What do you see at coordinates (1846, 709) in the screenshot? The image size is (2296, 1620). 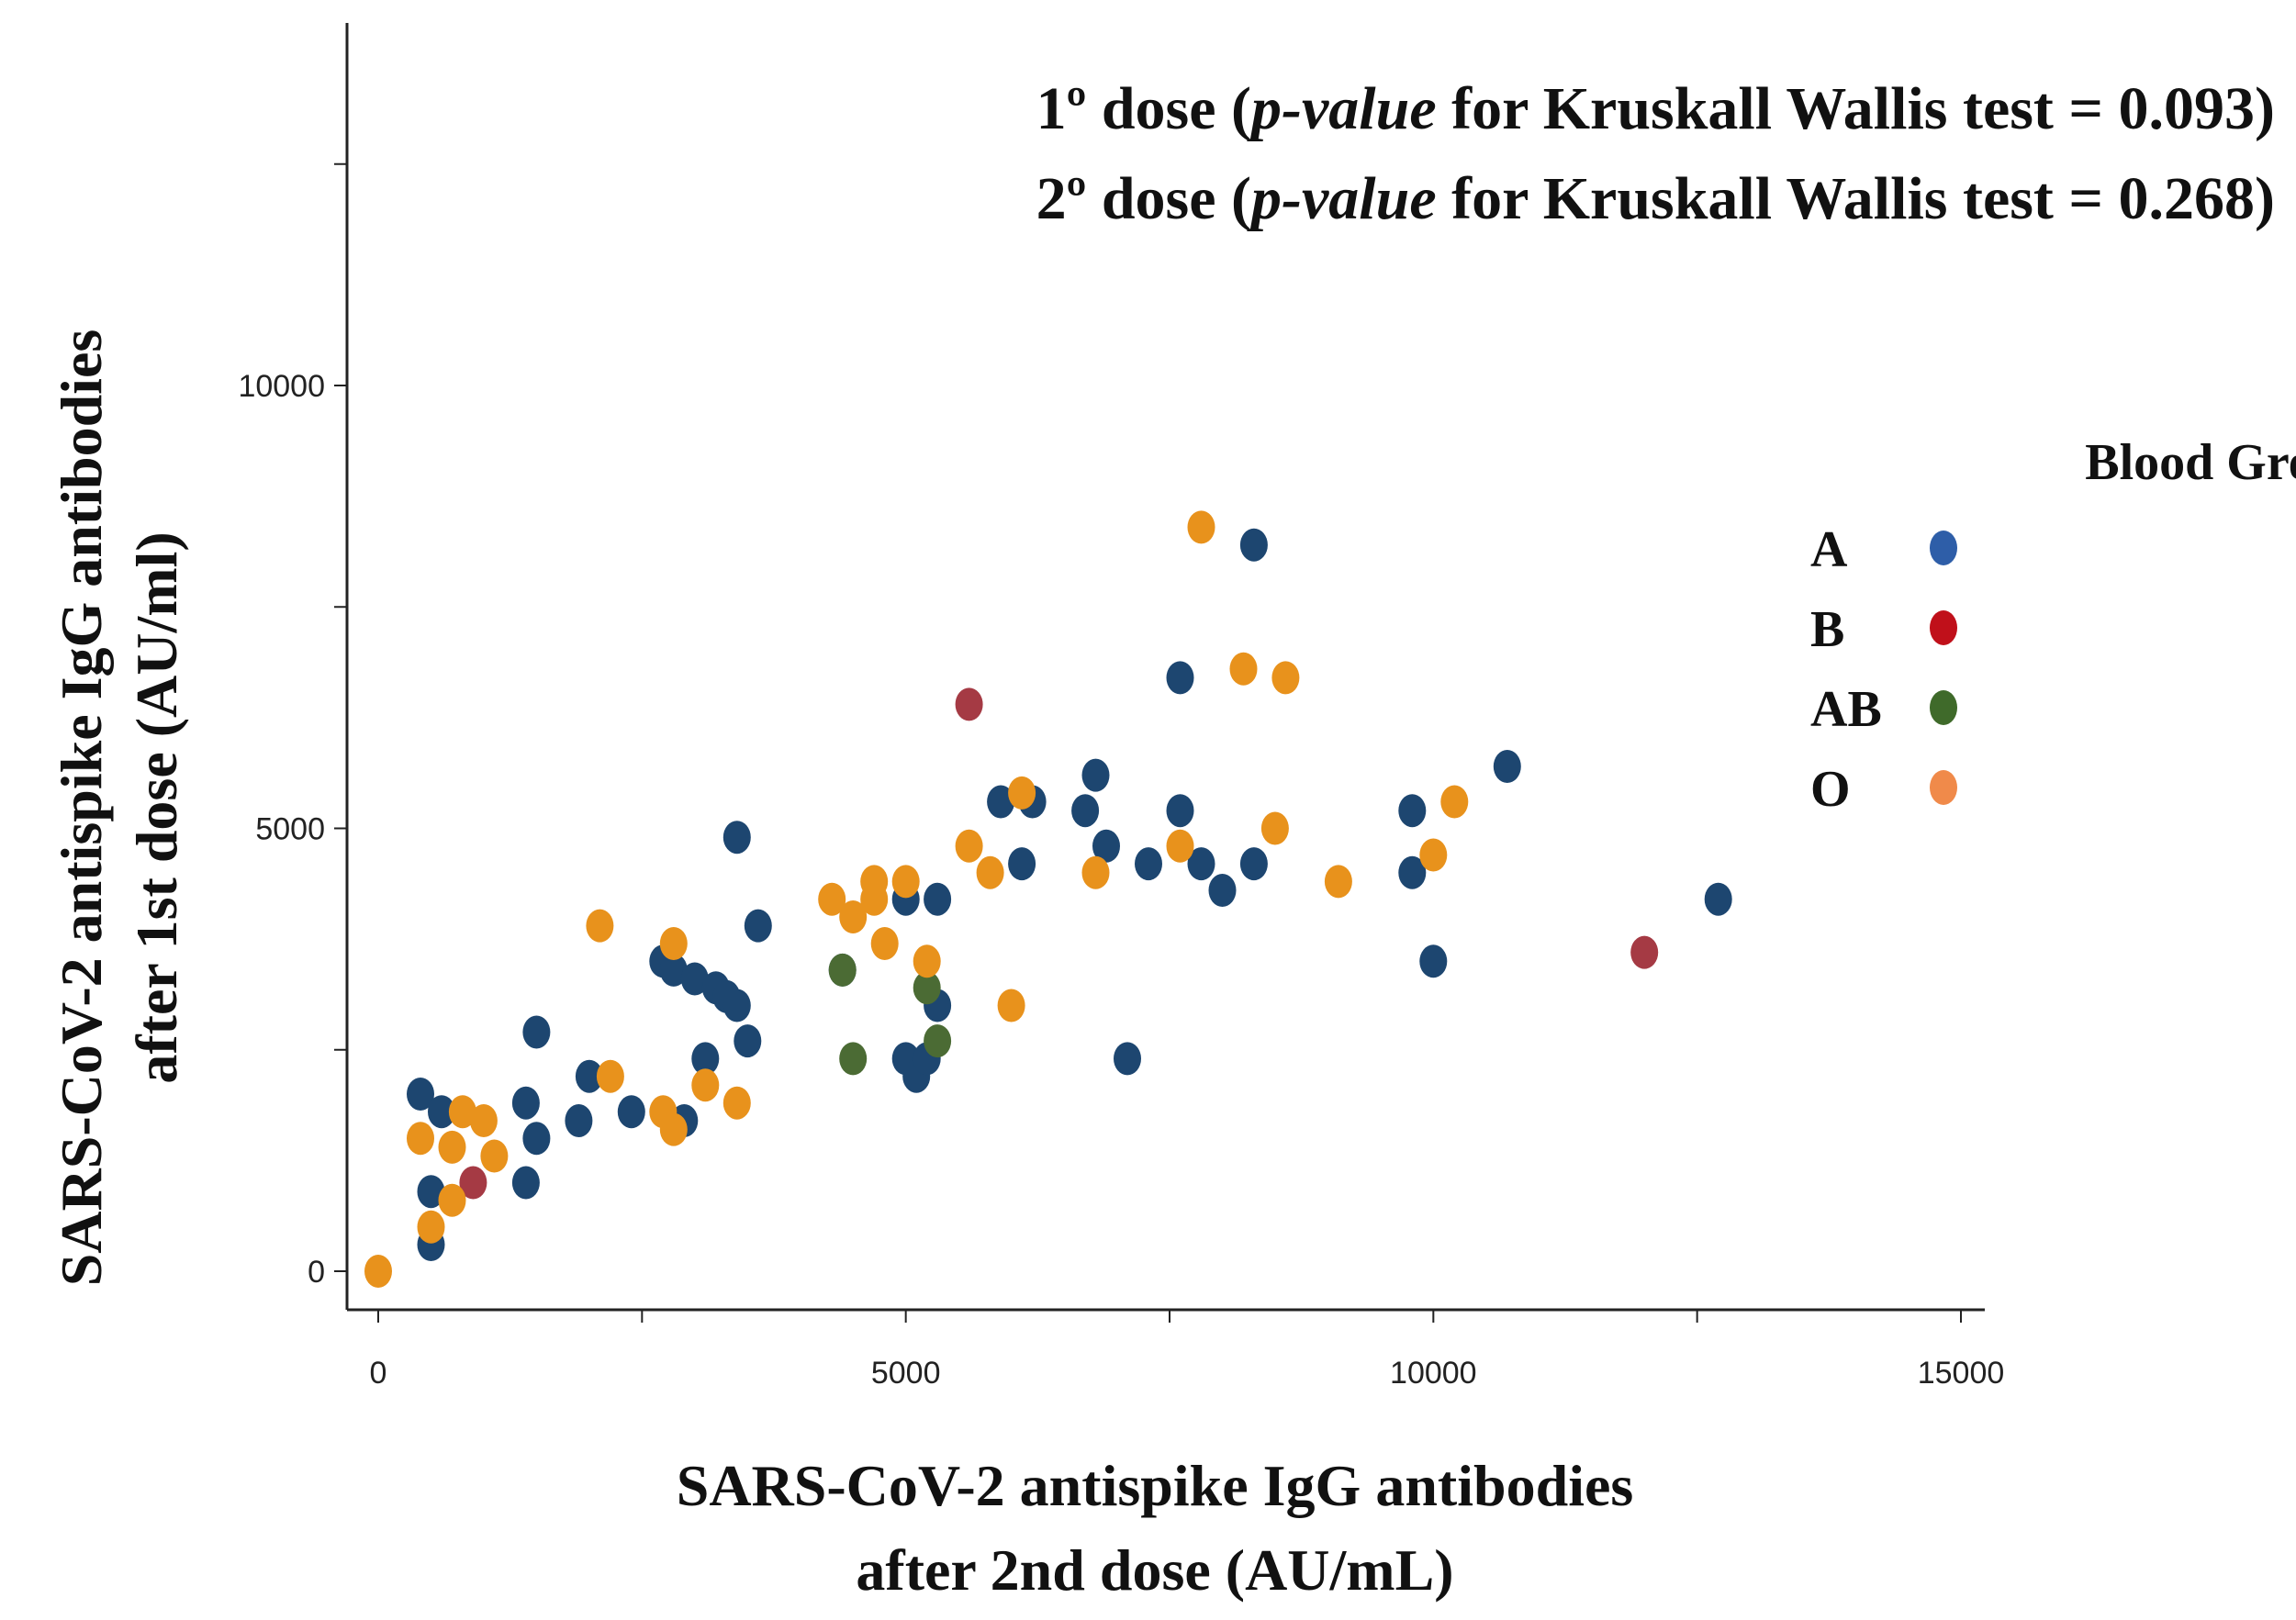 I see `legend-label-ab: AB` at bounding box center [1846, 709].